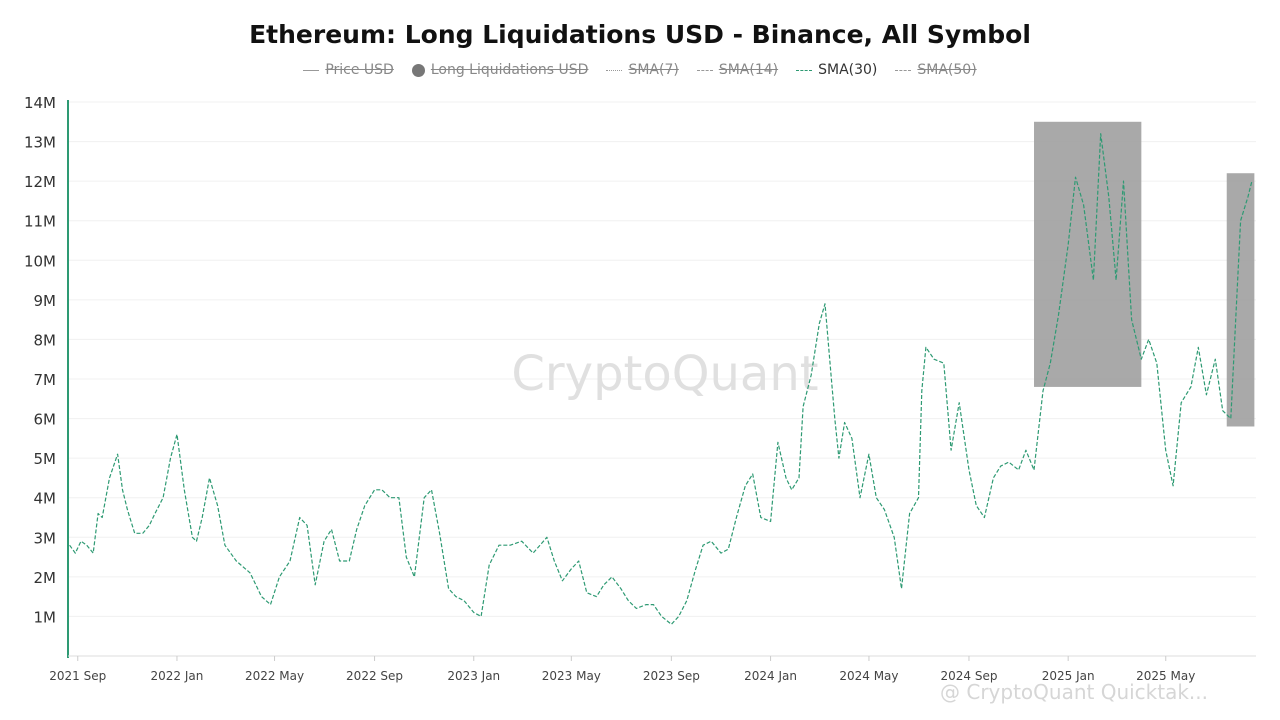 The height and width of the screenshot is (720, 1280). Describe the element at coordinates (45, 420) in the screenshot. I see `y-tick-label: 6M` at that location.